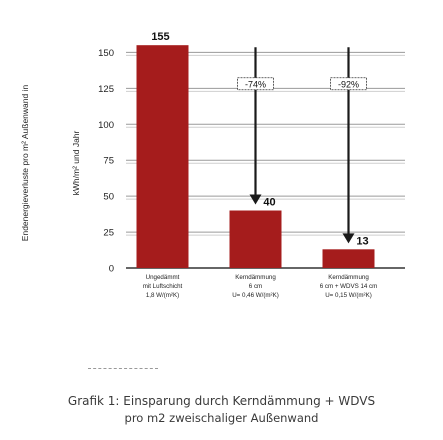 The image size is (443, 440). What do you see at coordinates (163, 286) in the screenshot?
I see `category-label: mit Luftschicht` at bounding box center [163, 286].